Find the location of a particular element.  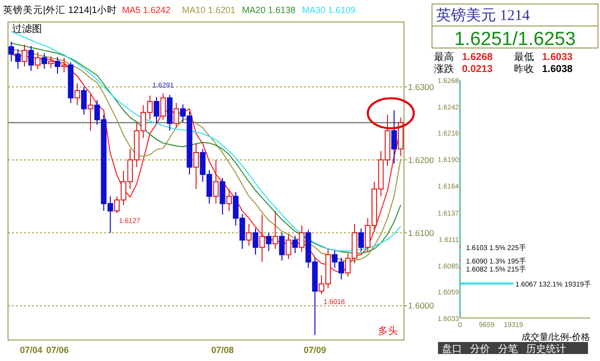

text: 历史统计 is located at coordinates (546, 349).